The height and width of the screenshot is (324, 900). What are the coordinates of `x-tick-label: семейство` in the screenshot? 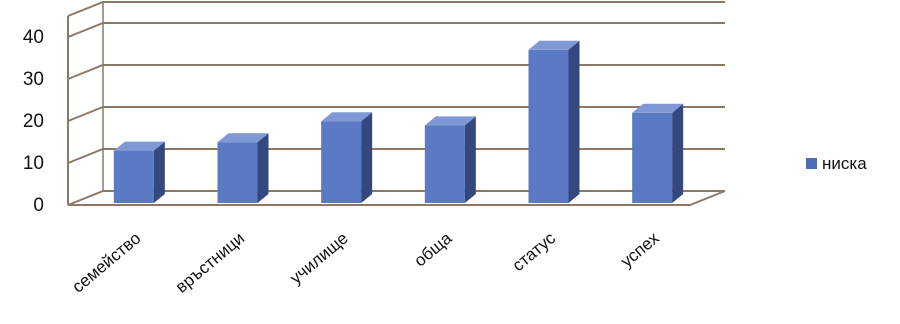 It's located at (106, 263).